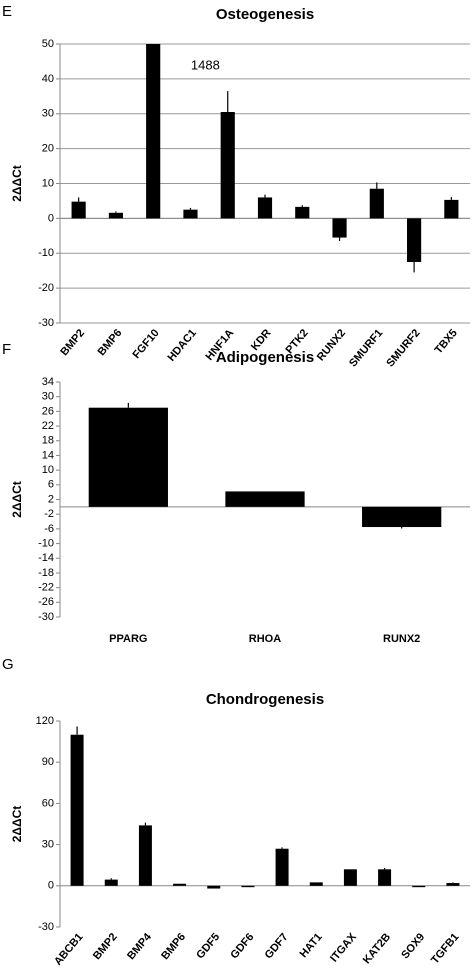  I want to click on x-tick-label: FGF10, so click(146, 344).